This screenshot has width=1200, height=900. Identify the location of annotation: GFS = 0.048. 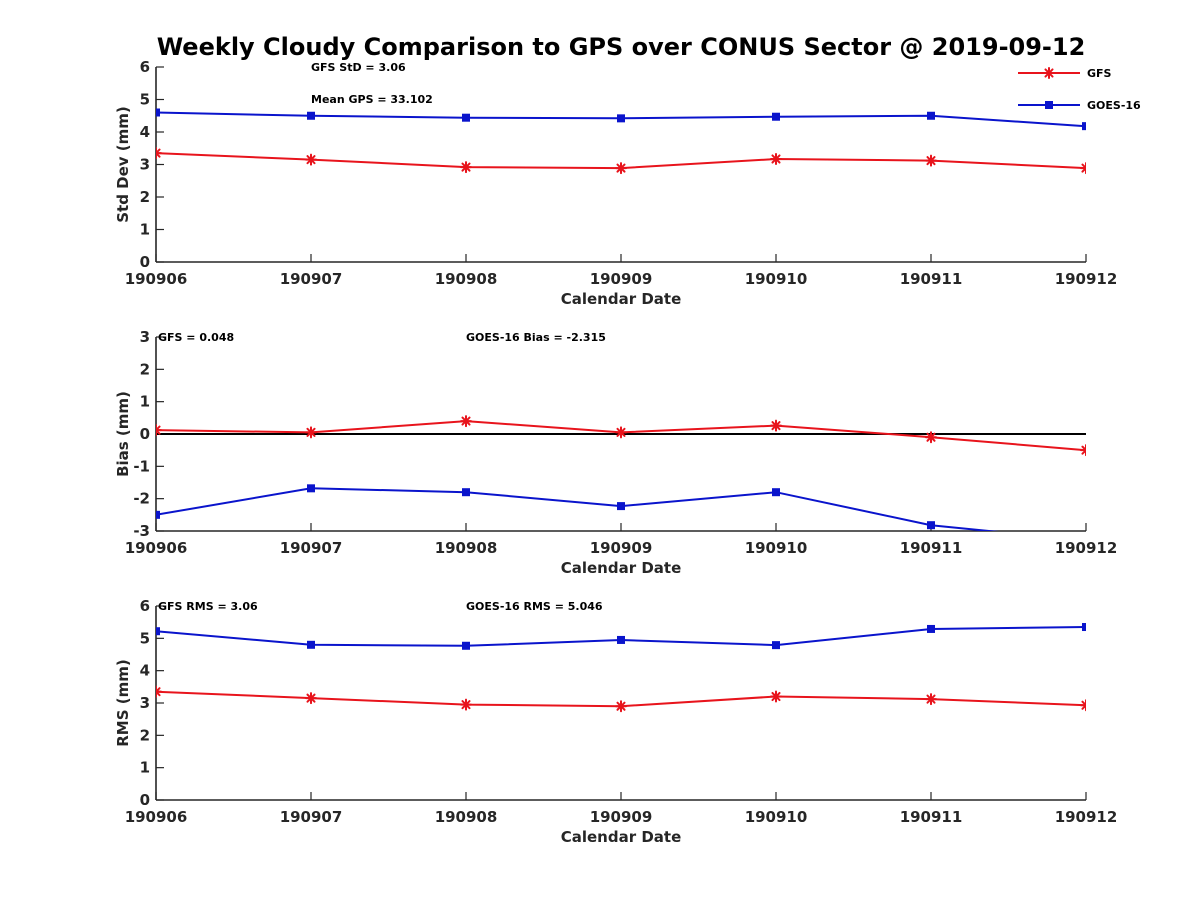
(196, 337).